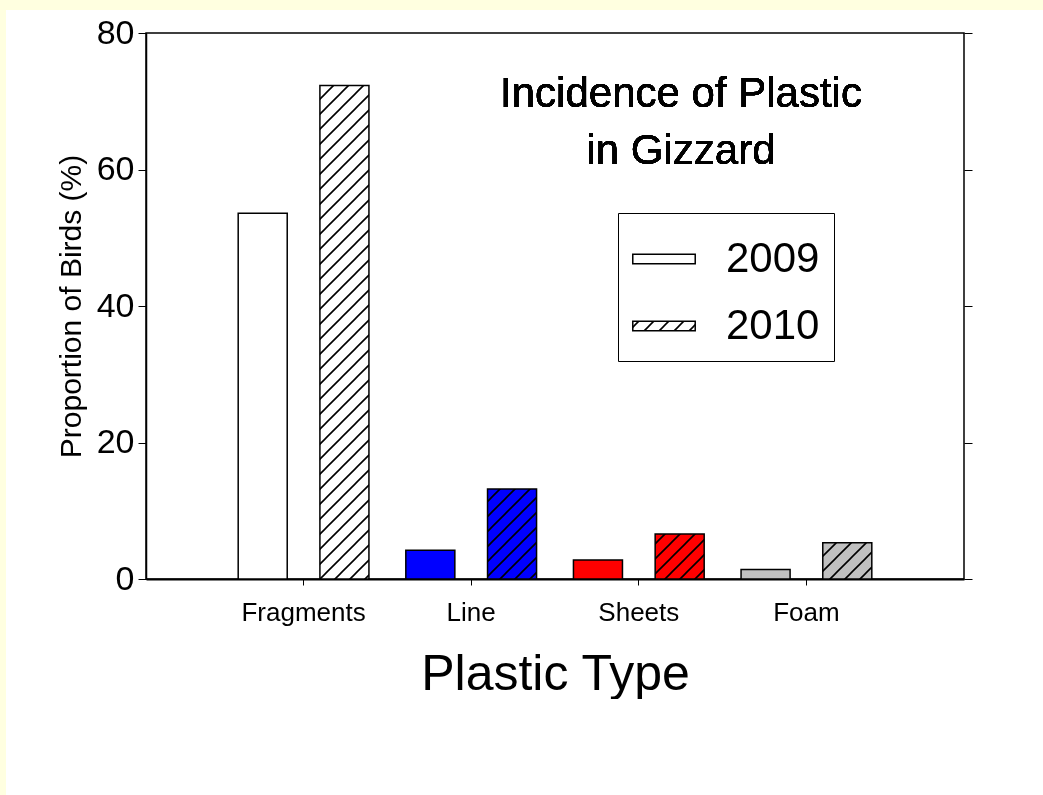 The width and height of the screenshot is (1043, 795). What do you see at coordinates (471, 611) in the screenshot?
I see `x-tick-label: Line` at bounding box center [471, 611].